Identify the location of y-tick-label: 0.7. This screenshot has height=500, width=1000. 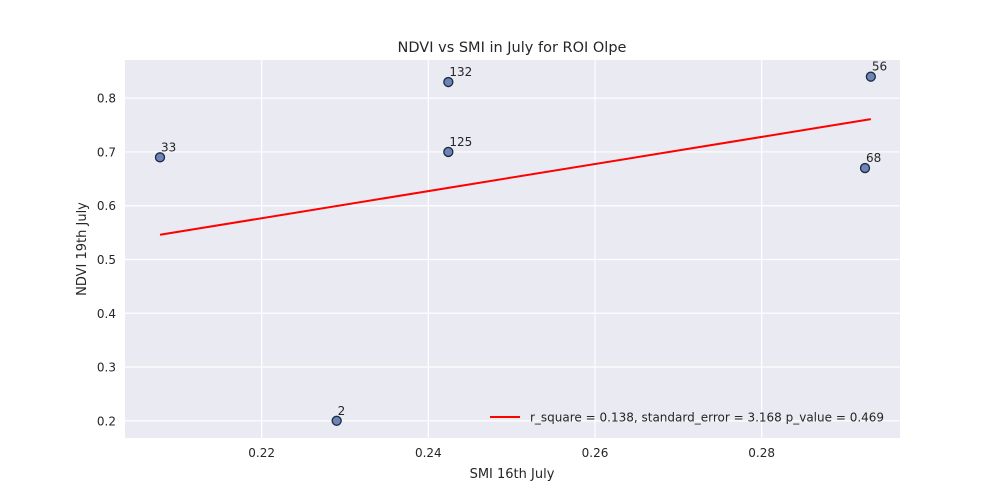
(106, 152).